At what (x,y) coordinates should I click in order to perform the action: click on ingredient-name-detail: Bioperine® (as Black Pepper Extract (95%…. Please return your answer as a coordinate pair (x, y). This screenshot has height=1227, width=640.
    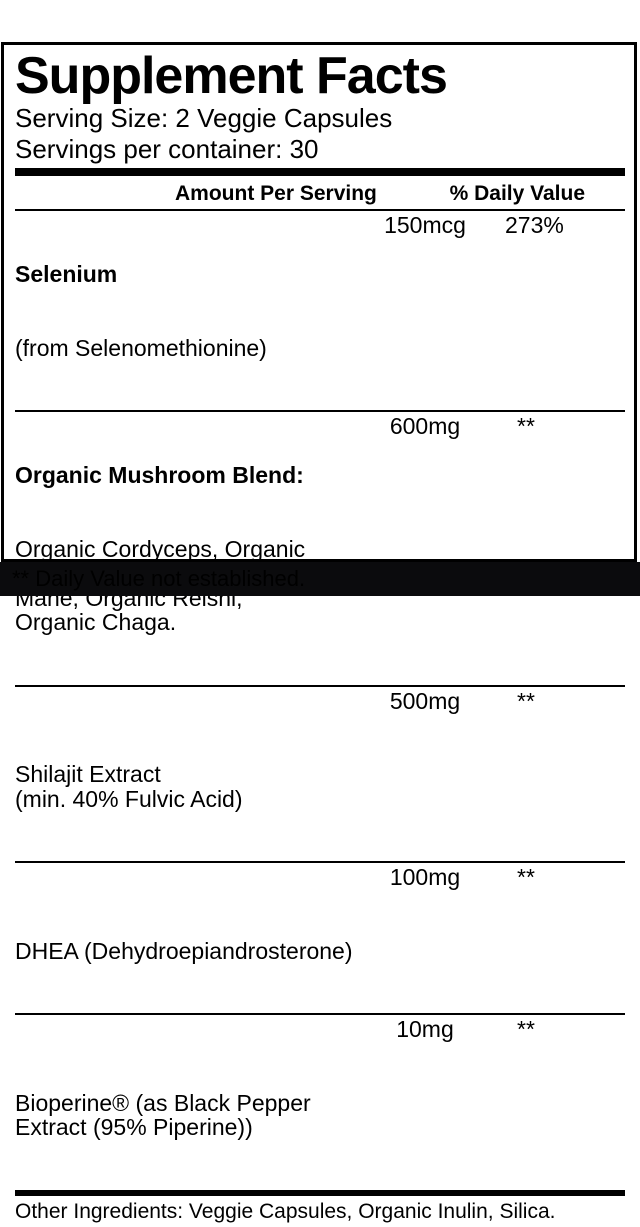
    Looking at the image, I should click on (163, 1114).